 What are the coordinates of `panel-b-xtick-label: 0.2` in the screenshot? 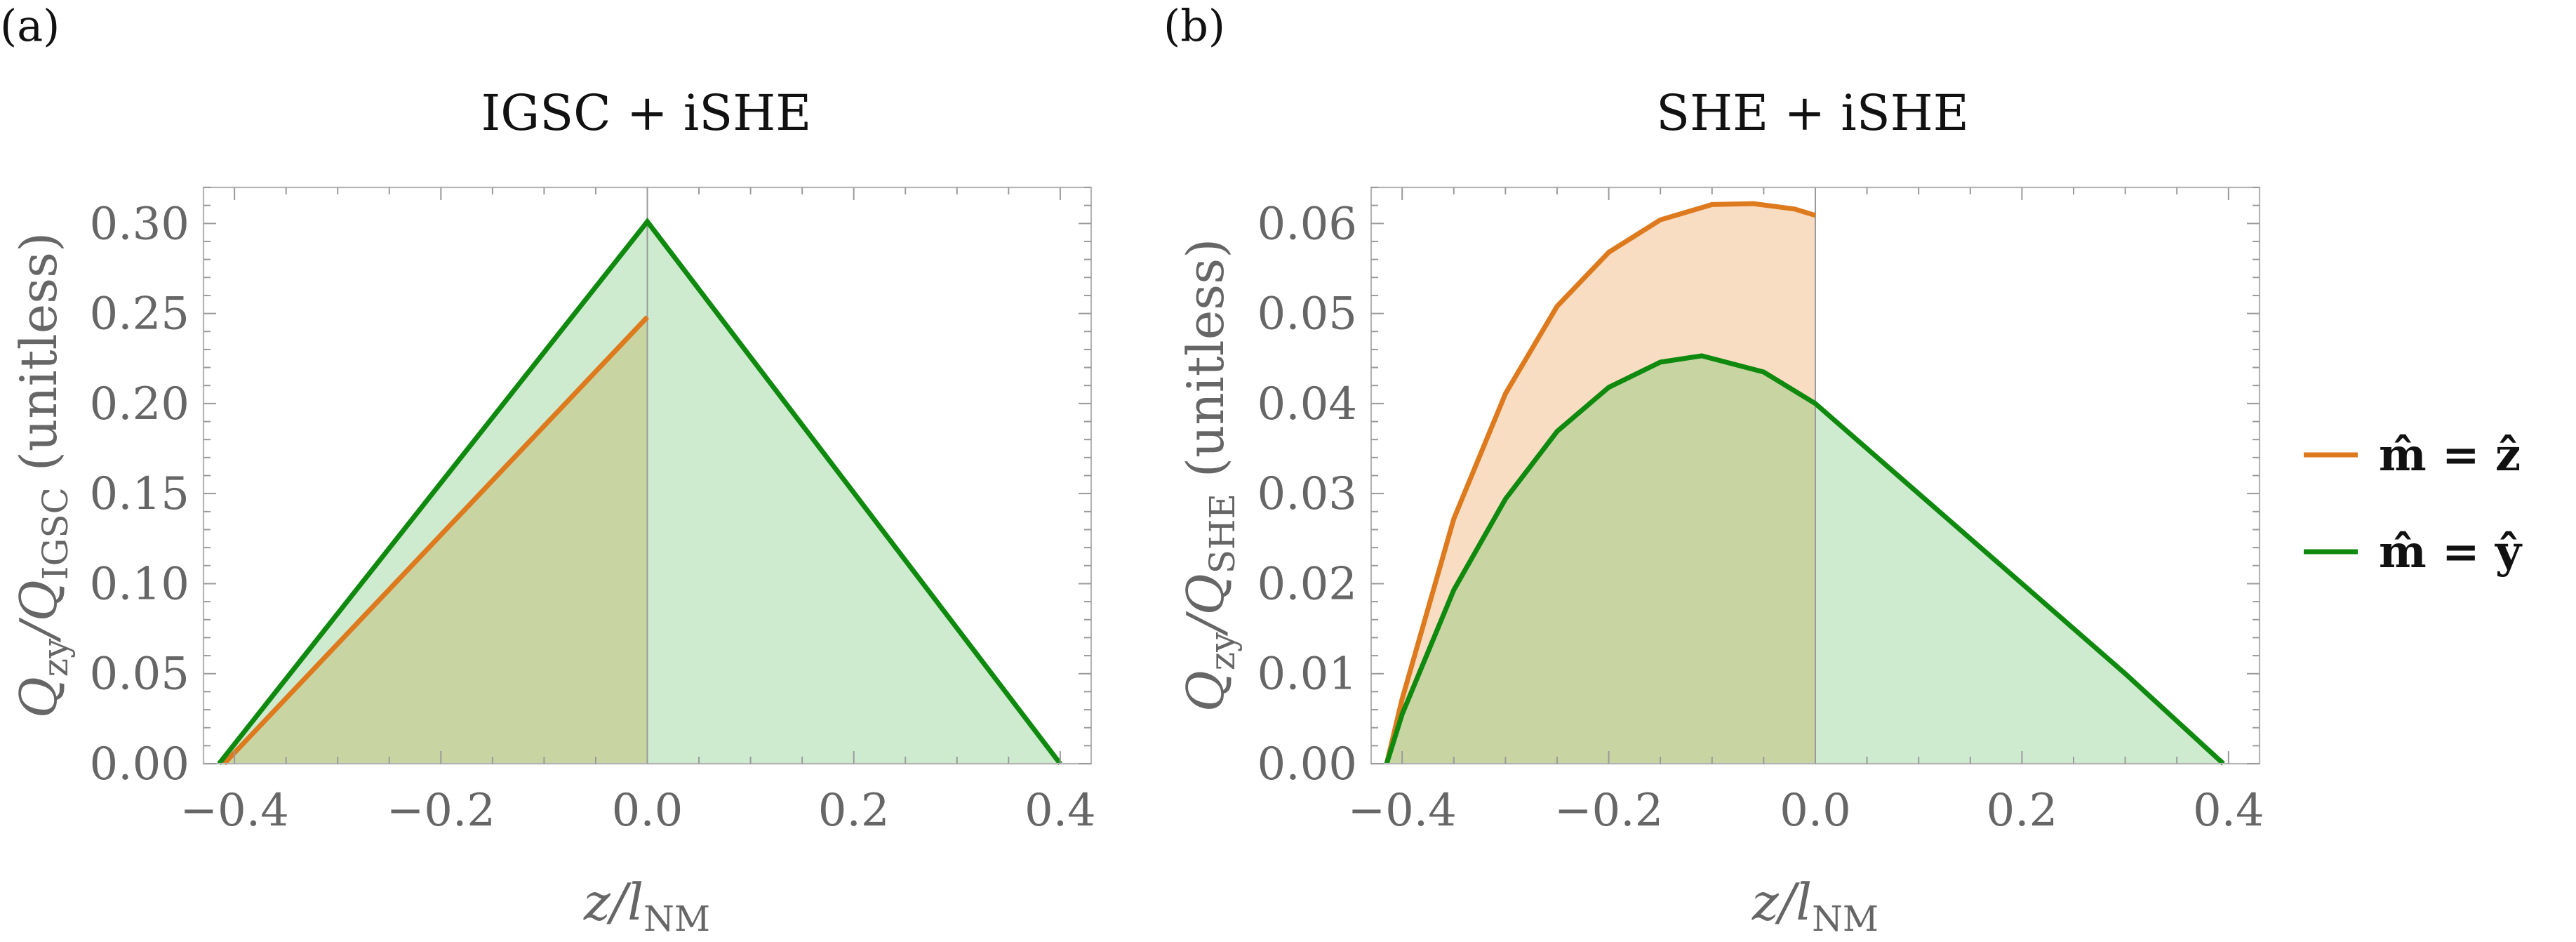 It's located at (2022, 811).